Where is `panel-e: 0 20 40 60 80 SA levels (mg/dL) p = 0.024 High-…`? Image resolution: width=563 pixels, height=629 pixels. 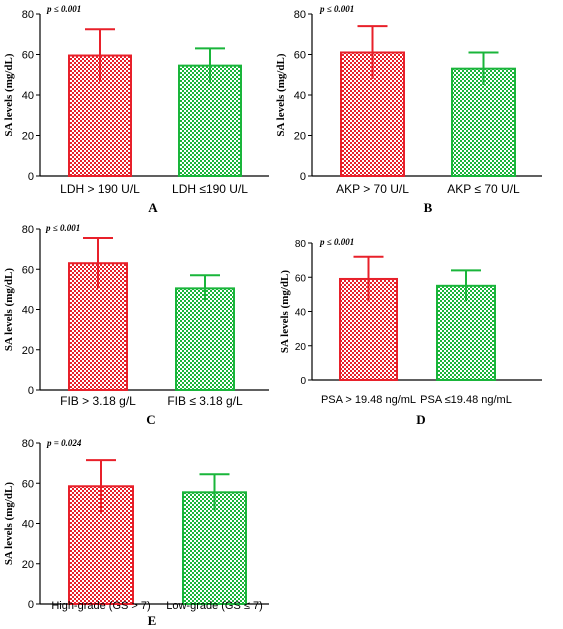 panel-e: 0 20 40 60 80 SA levels (mg/dL) p = 0.024 High-… is located at coordinates (136, 533).